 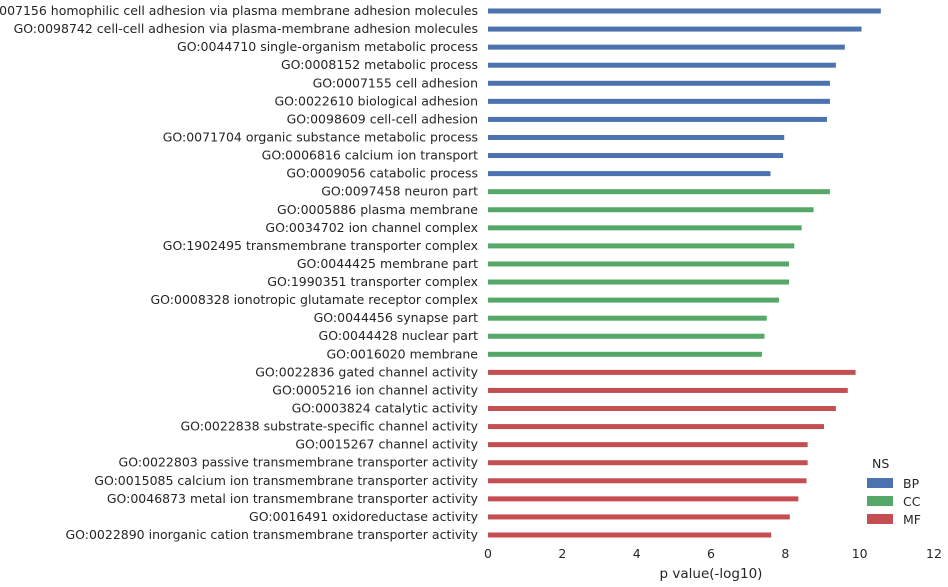 I want to click on category-label: GO:0044456 synapse part, so click(x=396, y=317).